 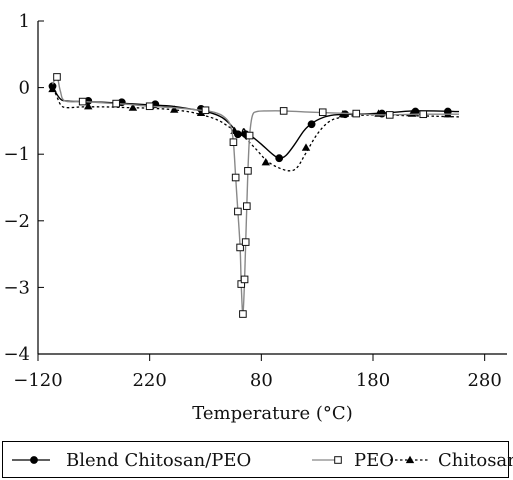 What do you see at coordinates (24, 21) in the screenshot?
I see `y-tick-label: 1` at bounding box center [24, 21].